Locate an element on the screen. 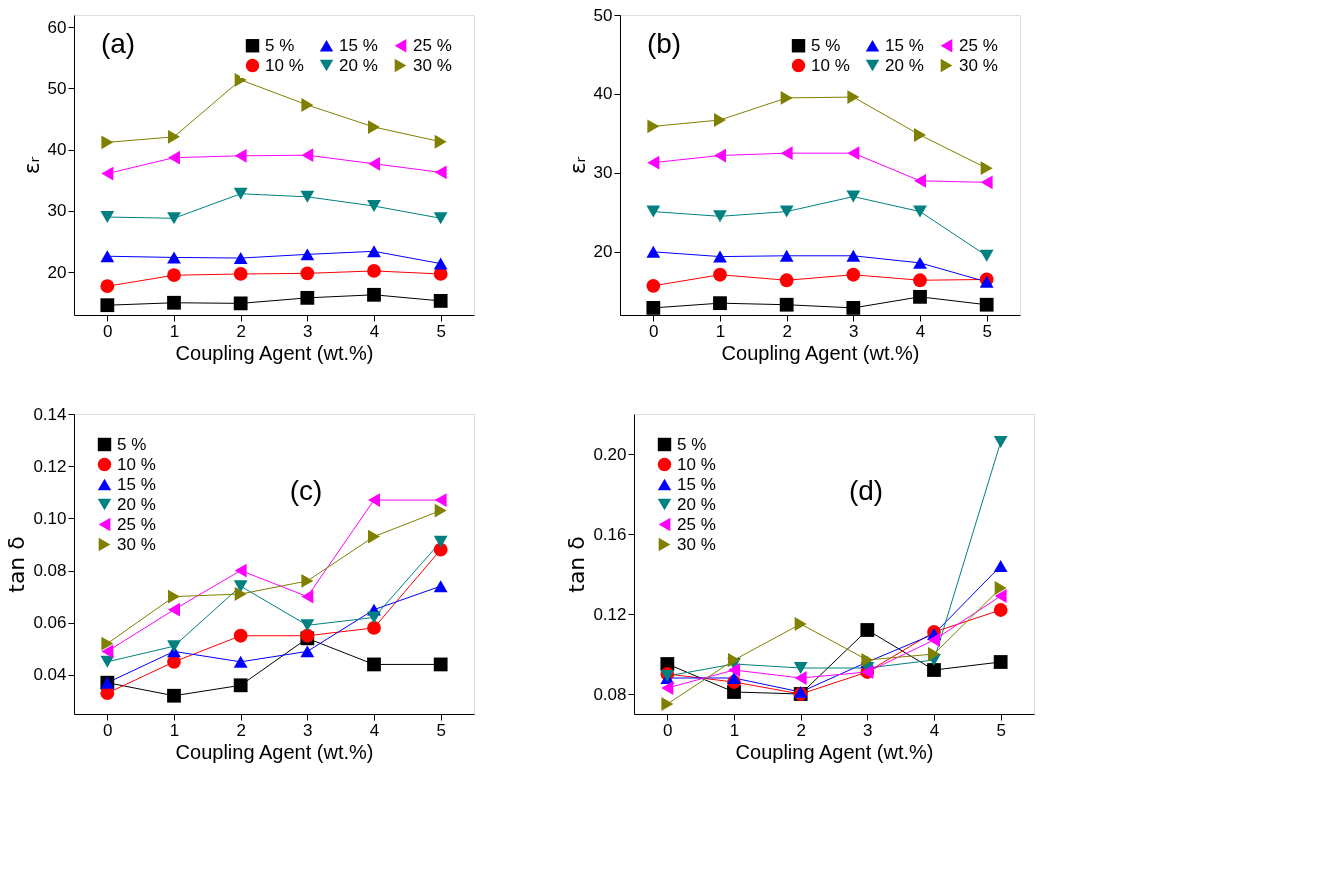 The height and width of the screenshot is (887, 1320). legend-label: 25 % is located at coordinates (978, 45).